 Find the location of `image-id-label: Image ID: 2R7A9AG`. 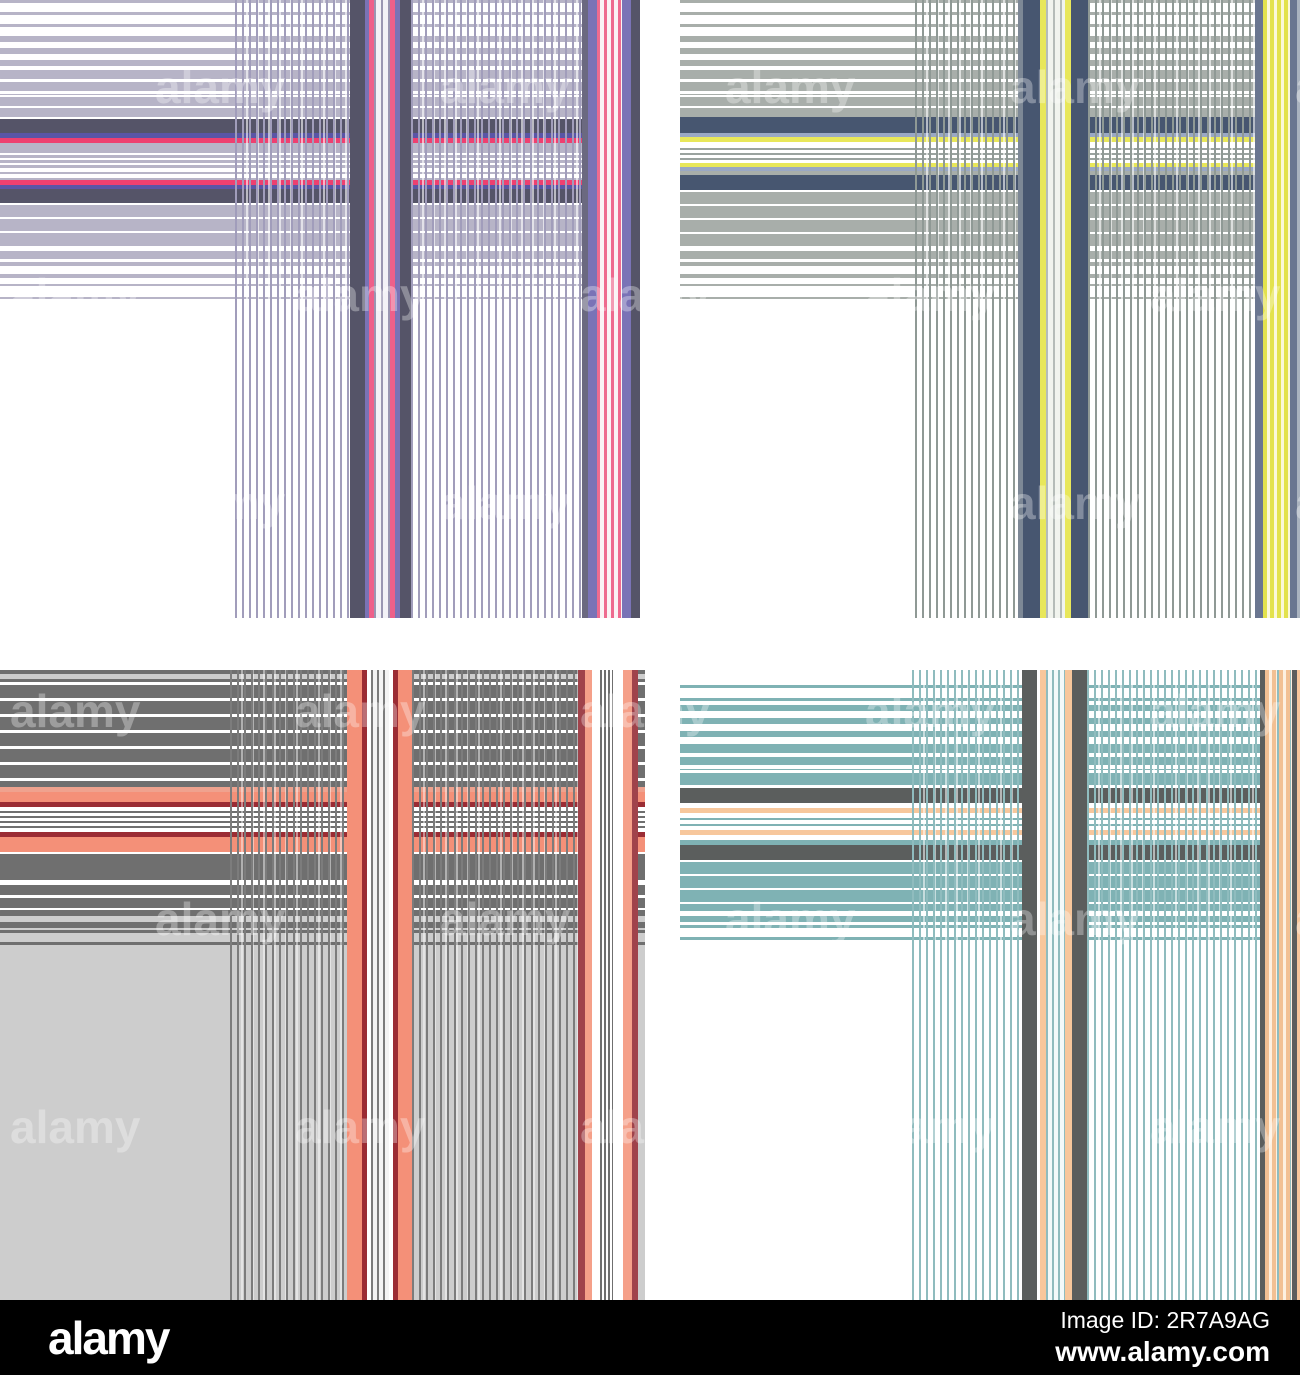

image-id-label: Image ID: 2R7A9AG is located at coordinates (1165, 1319).